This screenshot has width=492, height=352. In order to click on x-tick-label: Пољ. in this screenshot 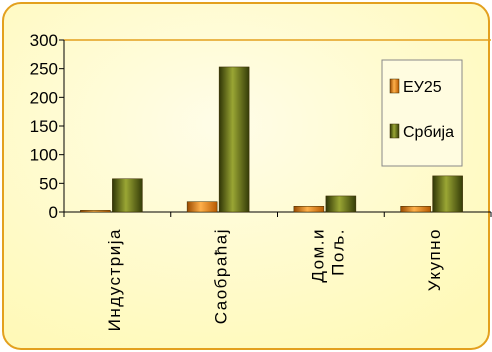, I will do `click(337, 252)`.